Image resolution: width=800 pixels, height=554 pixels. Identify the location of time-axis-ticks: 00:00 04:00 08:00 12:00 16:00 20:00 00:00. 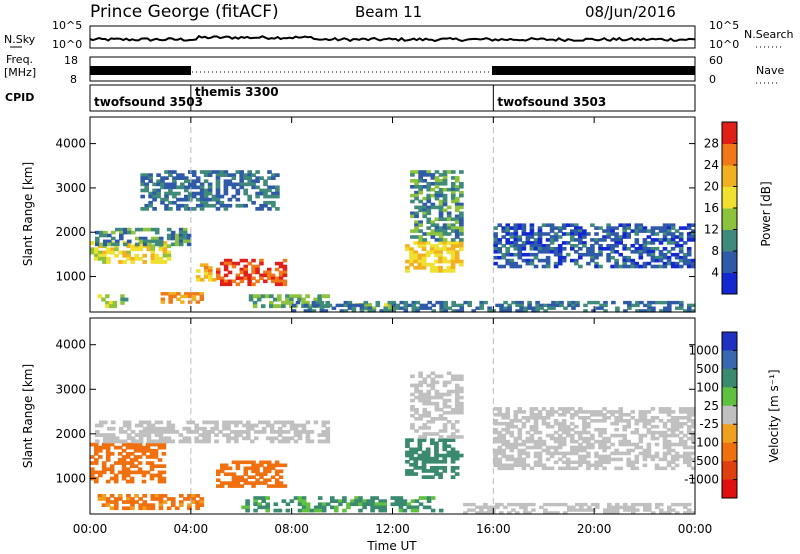
(393, 529).